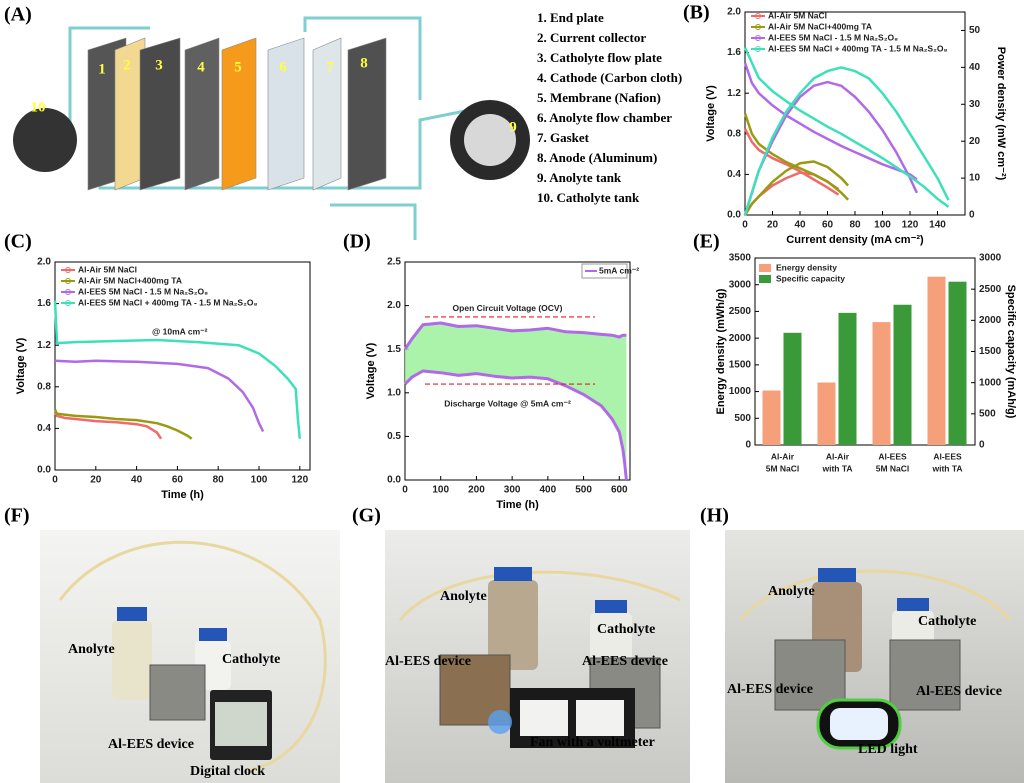  I want to click on component-item: 2. Current collector, so click(591, 37).